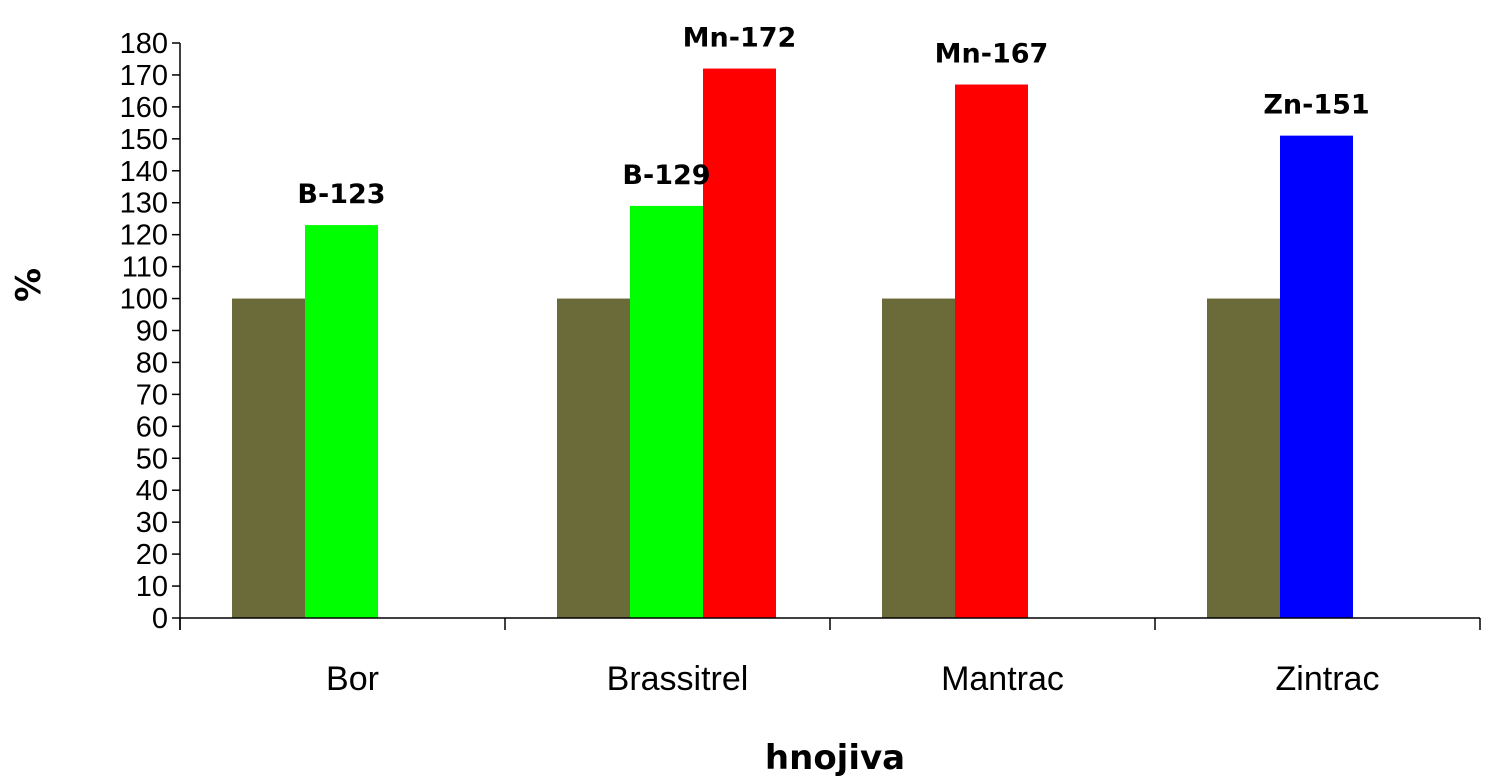 This screenshot has height=777, width=1485. Describe the element at coordinates (160, 619) in the screenshot. I see `y-tick-label: 0` at that location.